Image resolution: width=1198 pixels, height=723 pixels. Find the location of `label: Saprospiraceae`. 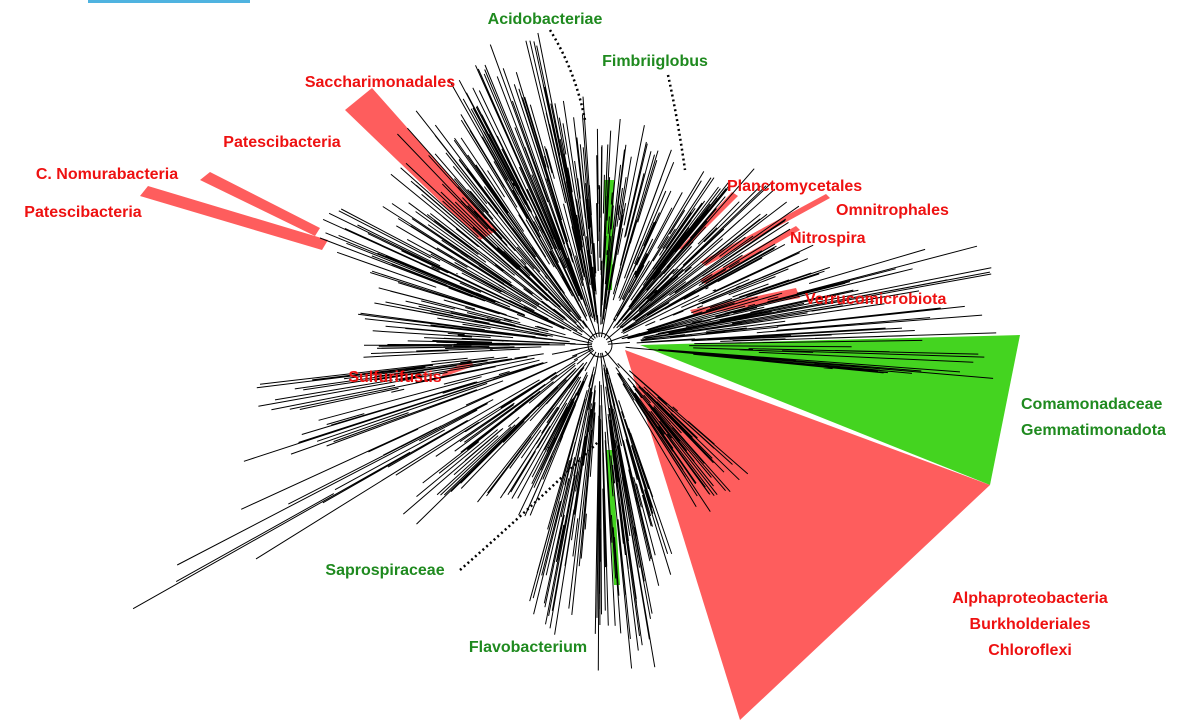

label: Saprospiraceae is located at coordinates (384, 570).